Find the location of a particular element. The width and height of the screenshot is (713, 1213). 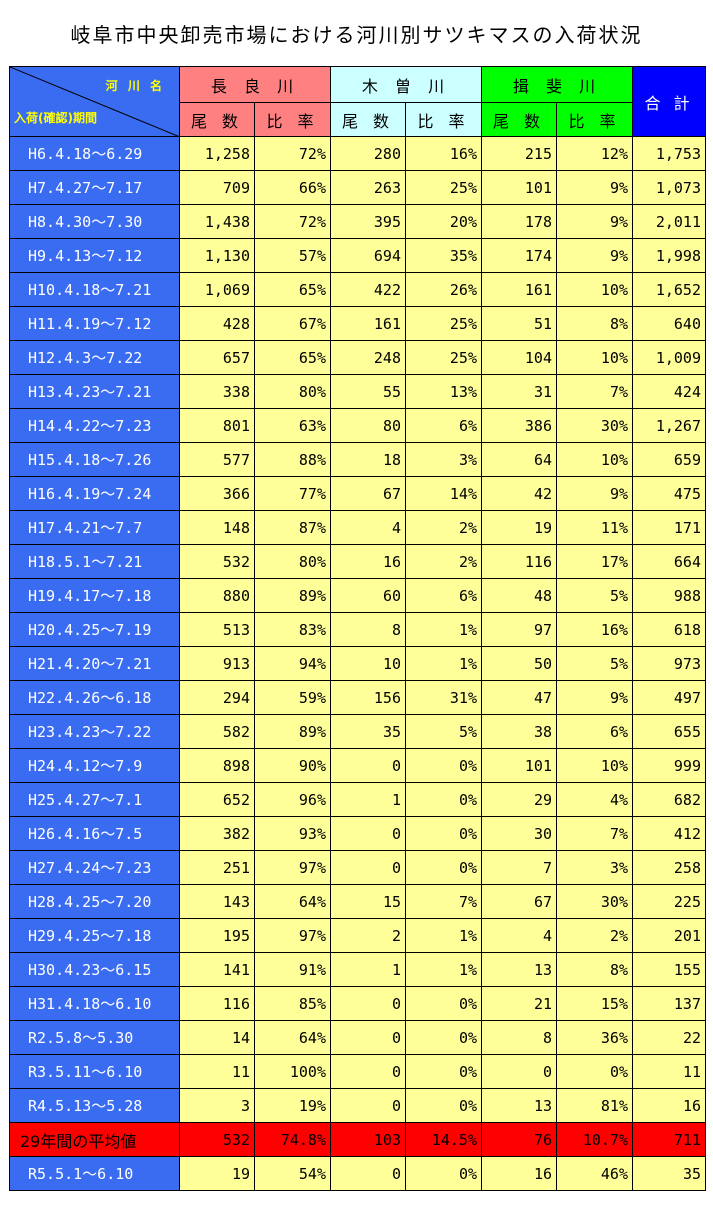

table-row: H28.4.25～7.20 143 64% 15 7% 67 30% 225 is located at coordinates (357, 901).